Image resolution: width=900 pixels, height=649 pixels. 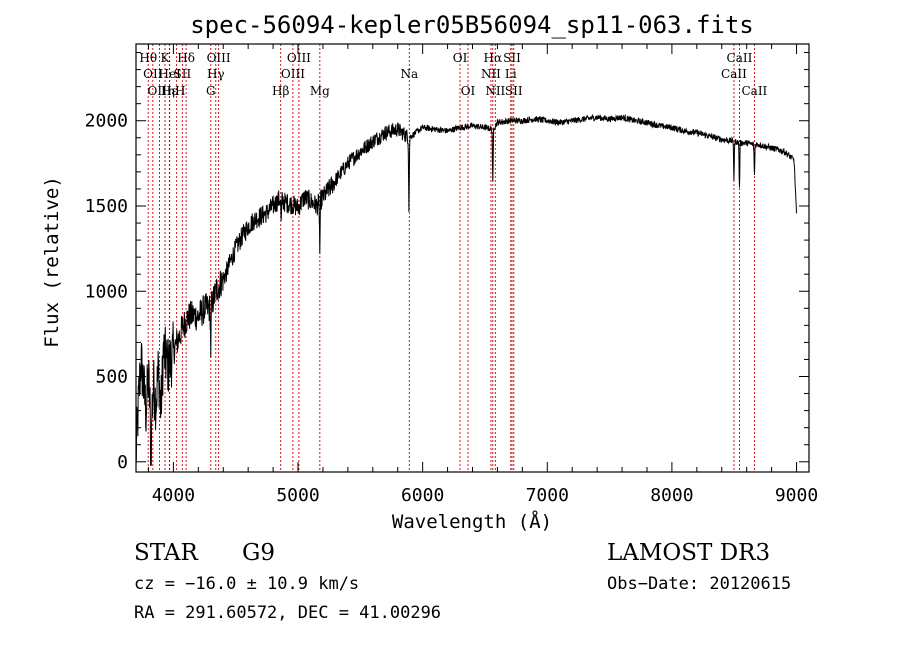 I want to click on spectral-line-label: Mg, so click(x=320, y=91).